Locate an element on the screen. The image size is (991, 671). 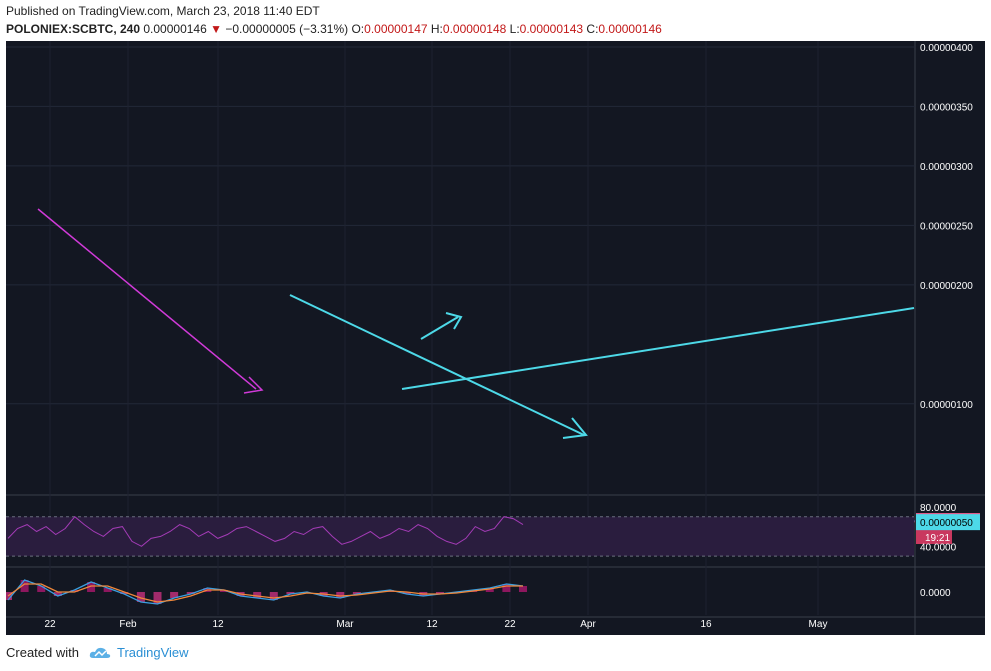
rsi-tick-label: 80.0000 is located at coordinates (938, 508).